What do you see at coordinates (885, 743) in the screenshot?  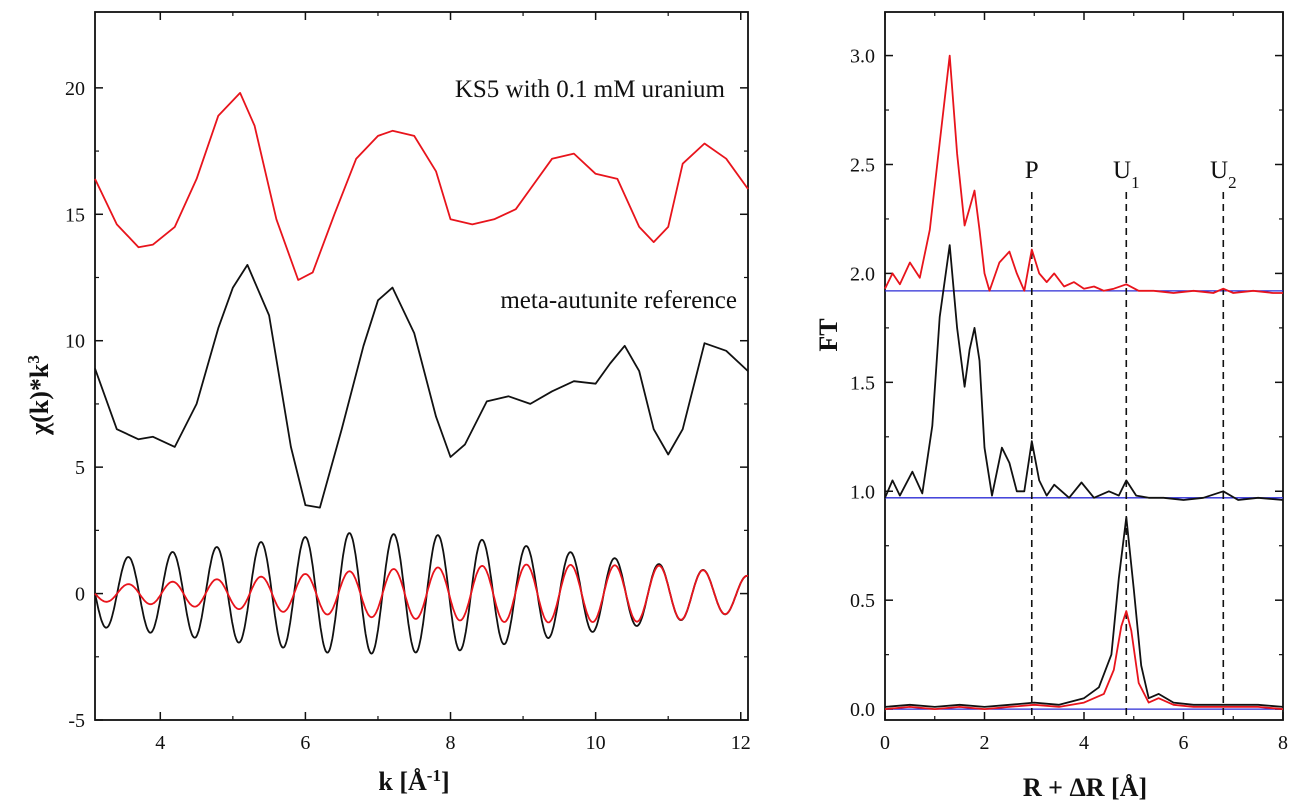 I see `x-tick-label: 0` at bounding box center [885, 743].